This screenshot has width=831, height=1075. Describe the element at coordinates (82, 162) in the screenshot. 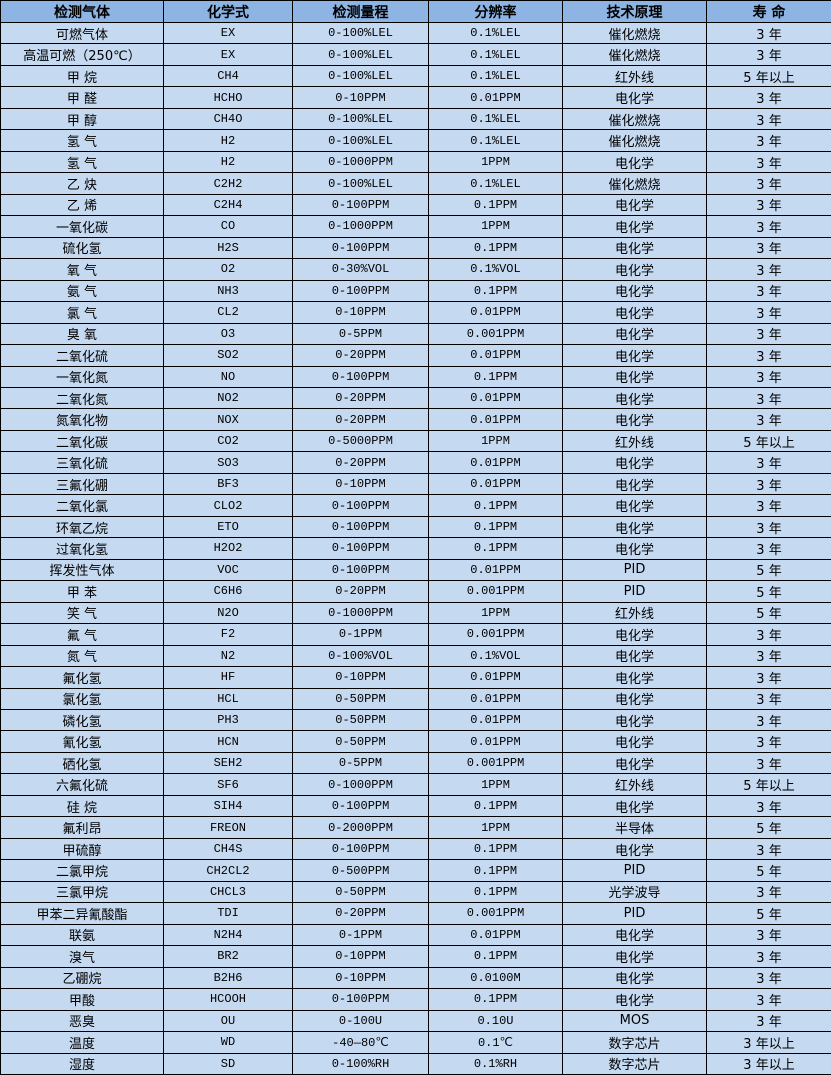

I see `gas-name-cell: 氢 气` at that location.